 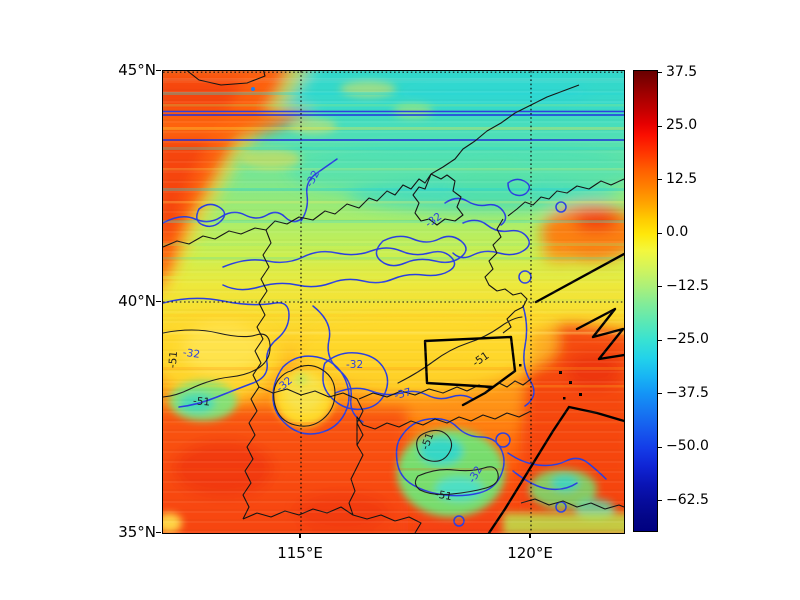 I want to click on horizontal-blue-contour-lines, so click(x=393, y=125).